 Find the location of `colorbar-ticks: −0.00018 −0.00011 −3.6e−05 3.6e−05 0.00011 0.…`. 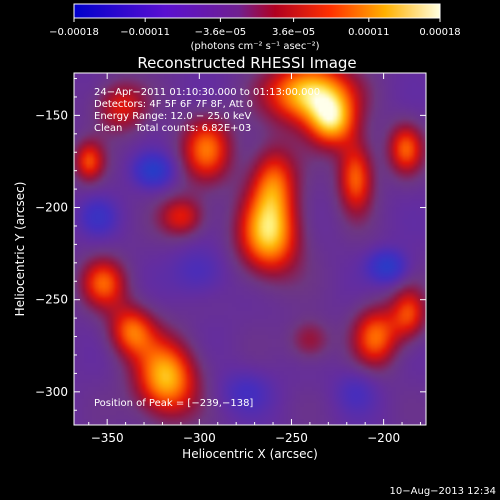

colorbar-ticks: −0.00018 −0.00011 −3.6e−05 3.6e−05 0.00011 0.… is located at coordinates (255, 28).